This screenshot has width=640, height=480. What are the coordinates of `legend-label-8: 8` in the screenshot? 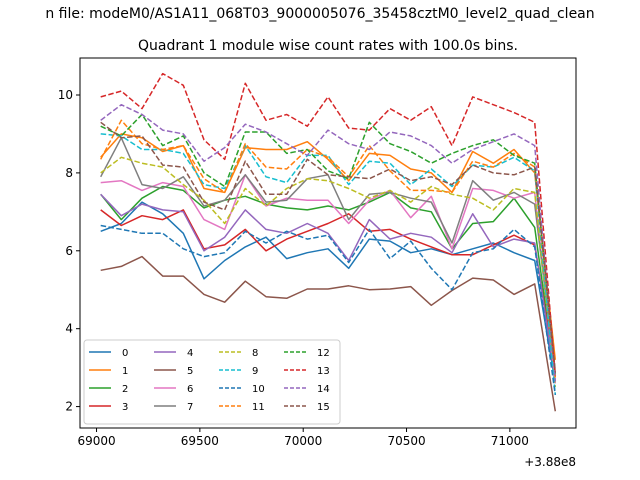 It's located at (255, 353).